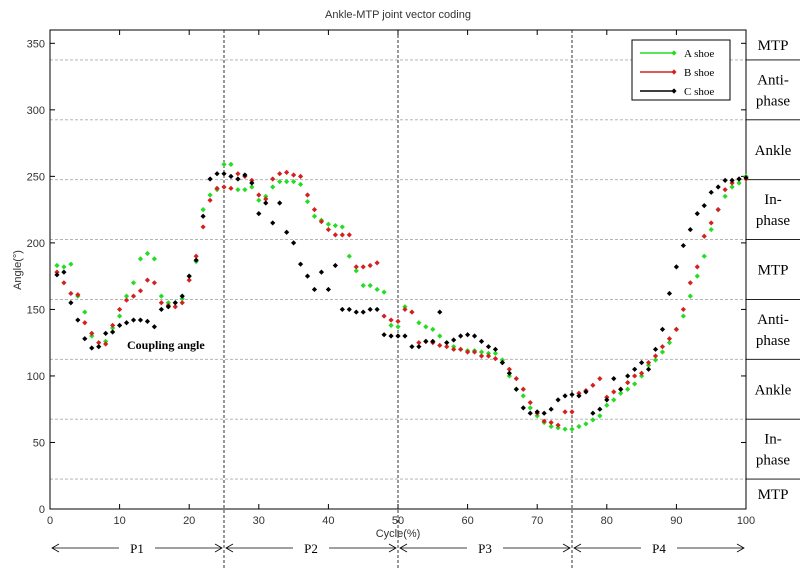  What do you see at coordinates (674, 53) in the screenshot?
I see `legend-marker` at bounding box center [674, 53].